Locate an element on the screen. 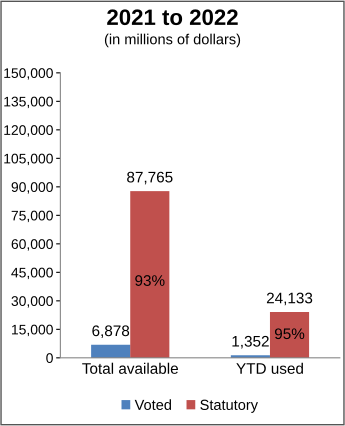 This screenshot has height=426, width=345. data-label: 87,765 is located at coordinates (150, 178).